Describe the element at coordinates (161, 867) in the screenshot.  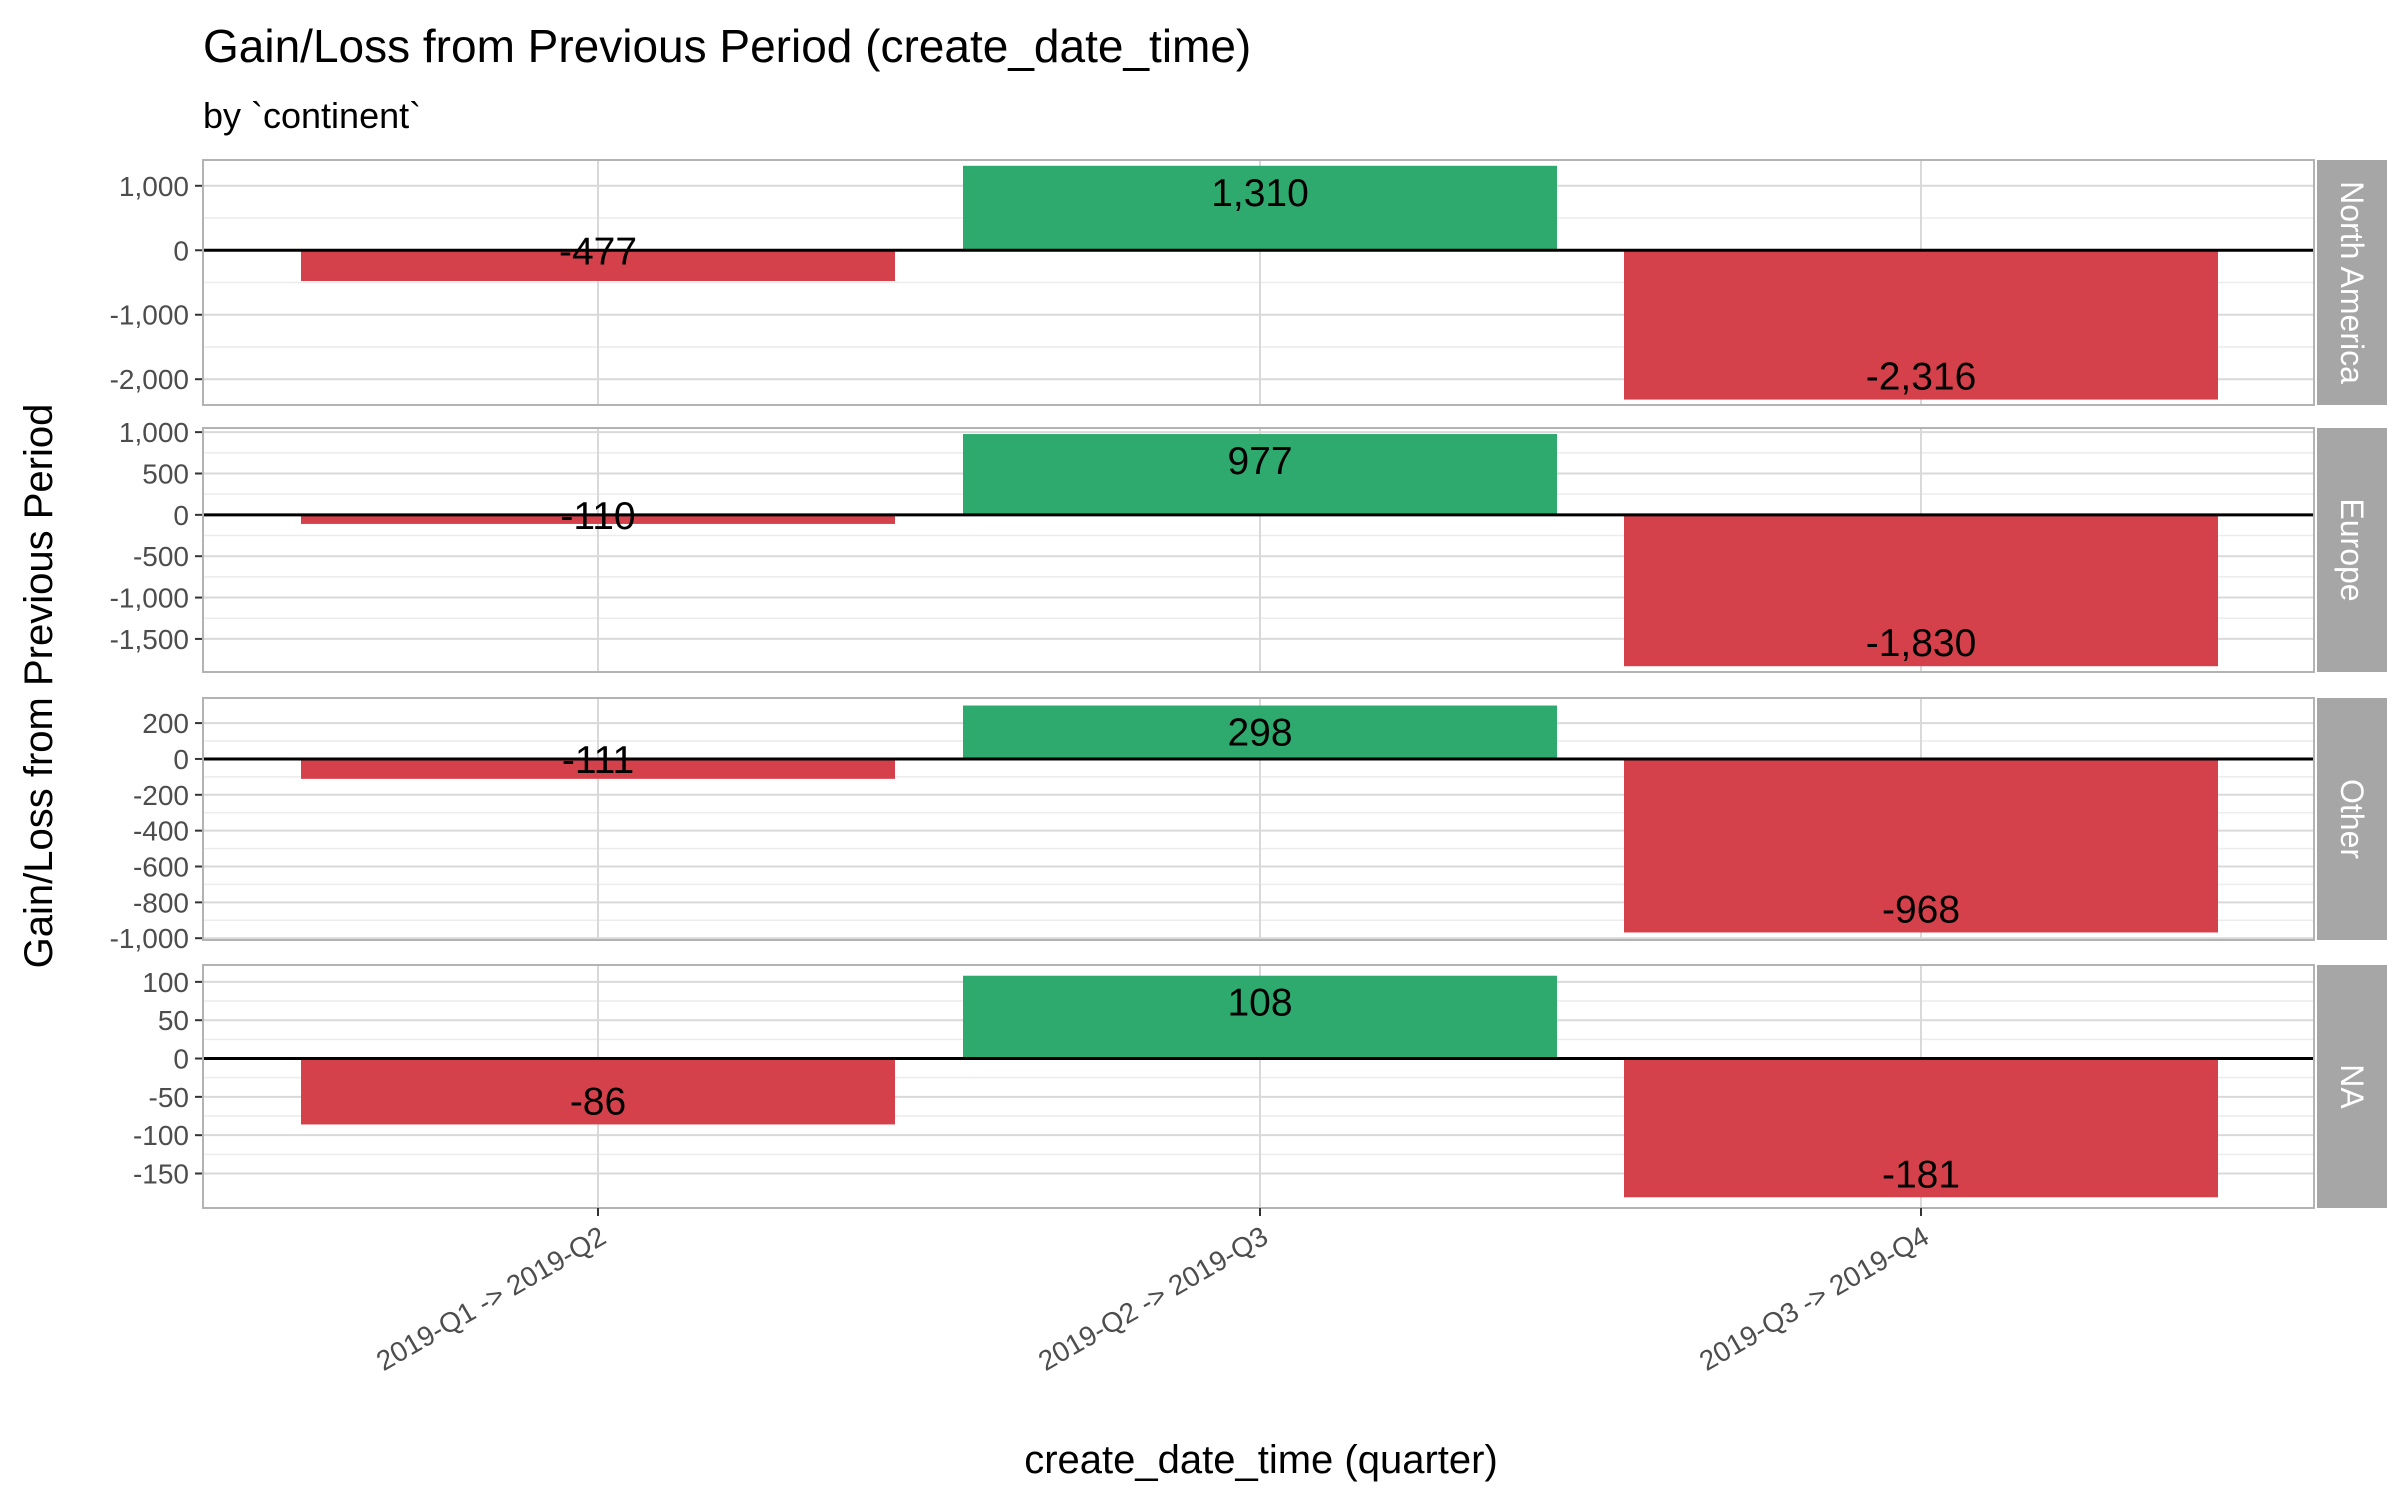
I see `y-tick-label: -600` at that location.